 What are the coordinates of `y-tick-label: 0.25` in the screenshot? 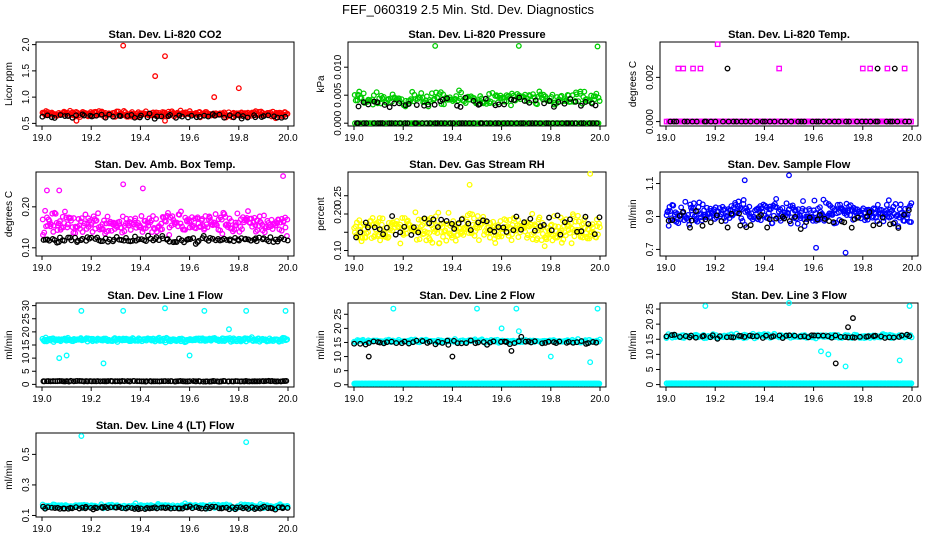 It's located at (338, 196).